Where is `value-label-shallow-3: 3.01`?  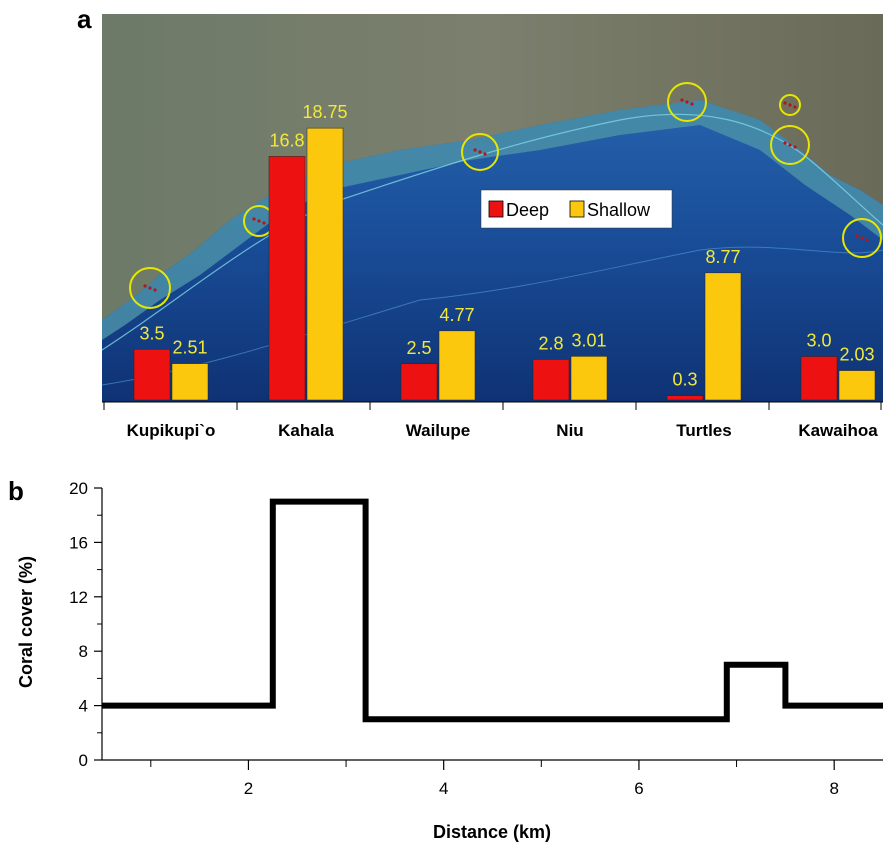
value-label-shallow-3: 3.01 is located at coordinates (588, 340).